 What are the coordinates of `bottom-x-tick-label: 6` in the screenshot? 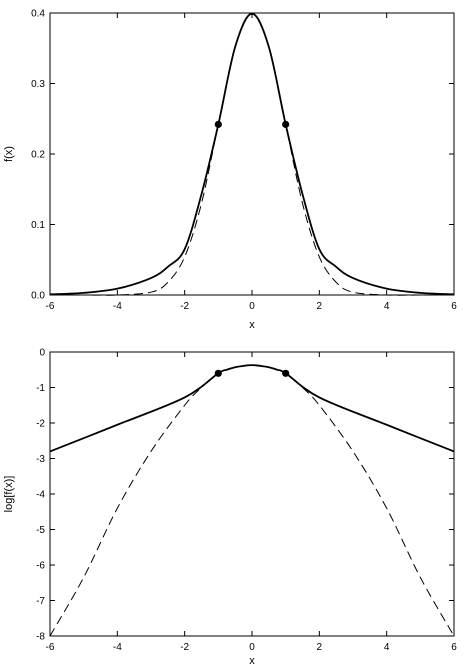 It's located at (454, 647).